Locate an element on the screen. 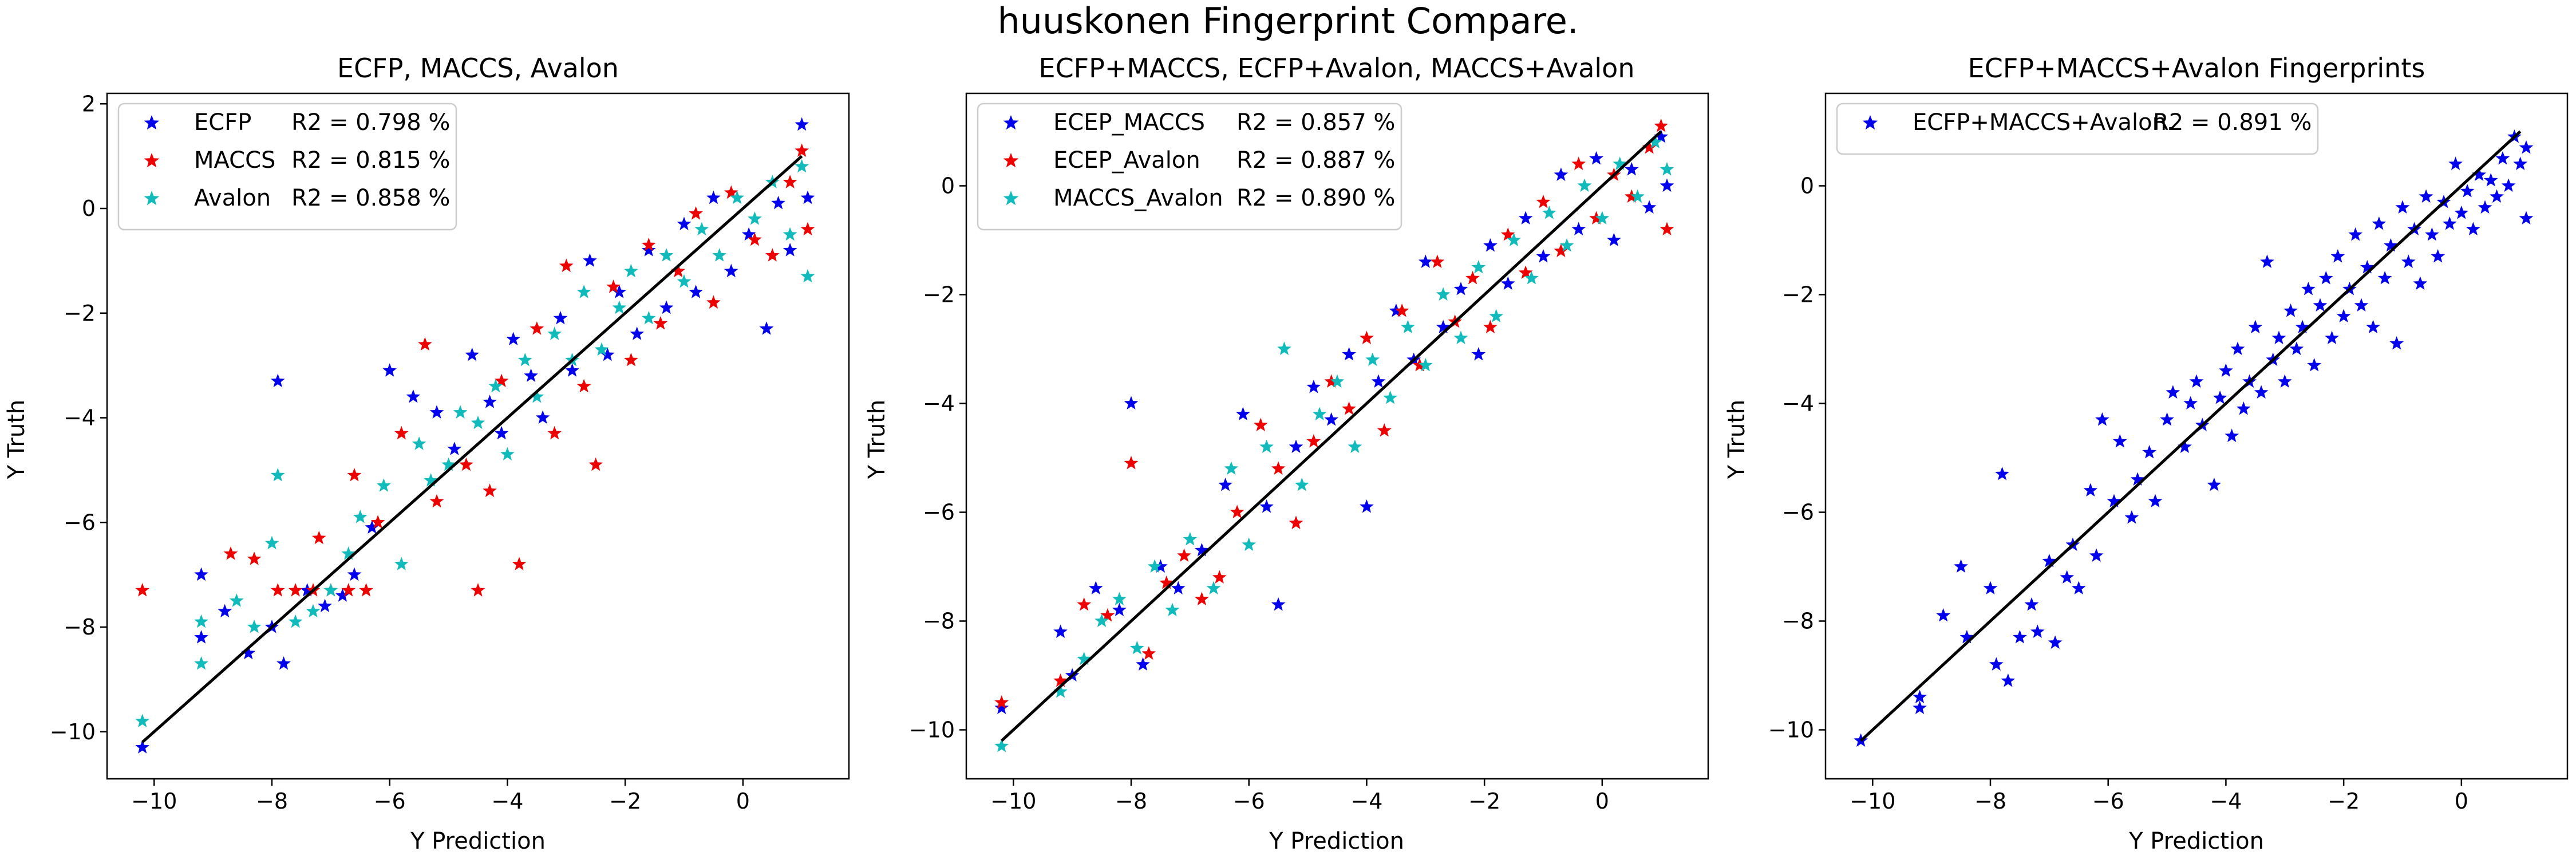 The image size is (2576, 859). y-tick-label: 0 is located at coordinates (1807, 186).